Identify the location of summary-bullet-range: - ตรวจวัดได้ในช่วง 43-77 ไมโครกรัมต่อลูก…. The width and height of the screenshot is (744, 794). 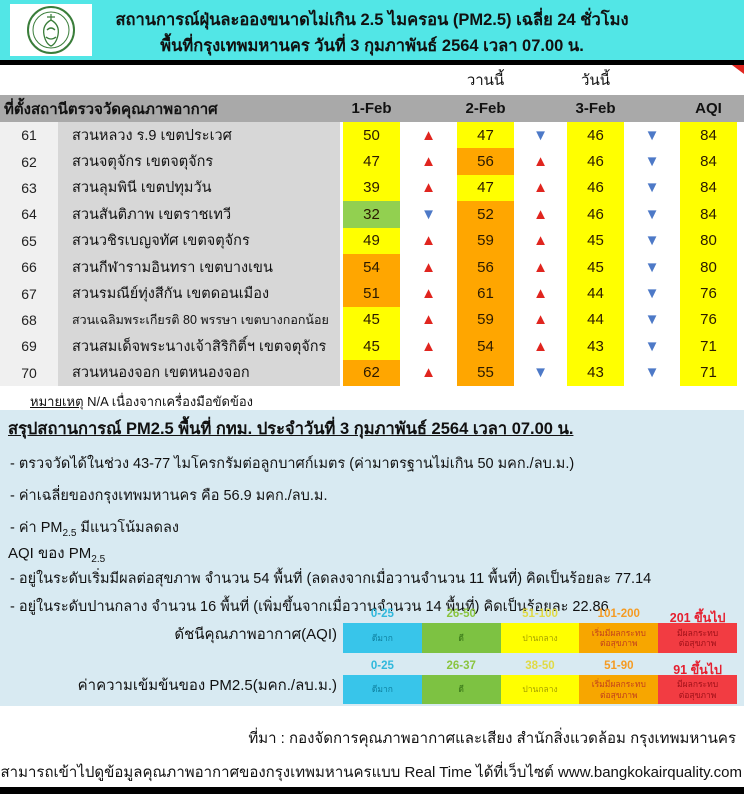
(292, 464).